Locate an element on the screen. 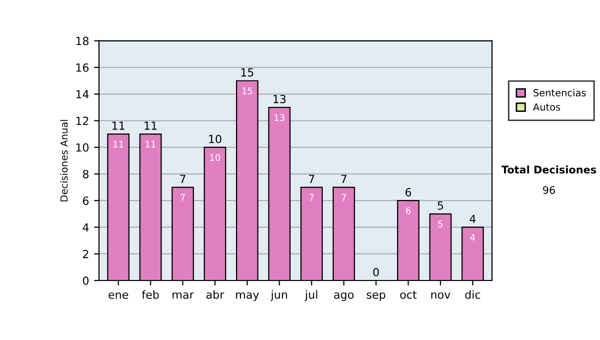  data-label: 6 is located at coordinates (408, 210).